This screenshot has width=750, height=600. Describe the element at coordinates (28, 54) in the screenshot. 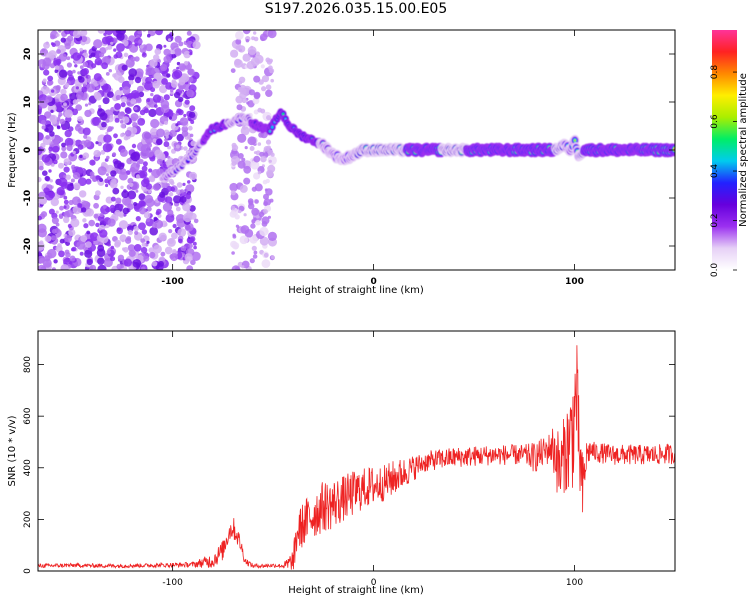

I see `spectrogram-y-tick-label: 20` at that location.